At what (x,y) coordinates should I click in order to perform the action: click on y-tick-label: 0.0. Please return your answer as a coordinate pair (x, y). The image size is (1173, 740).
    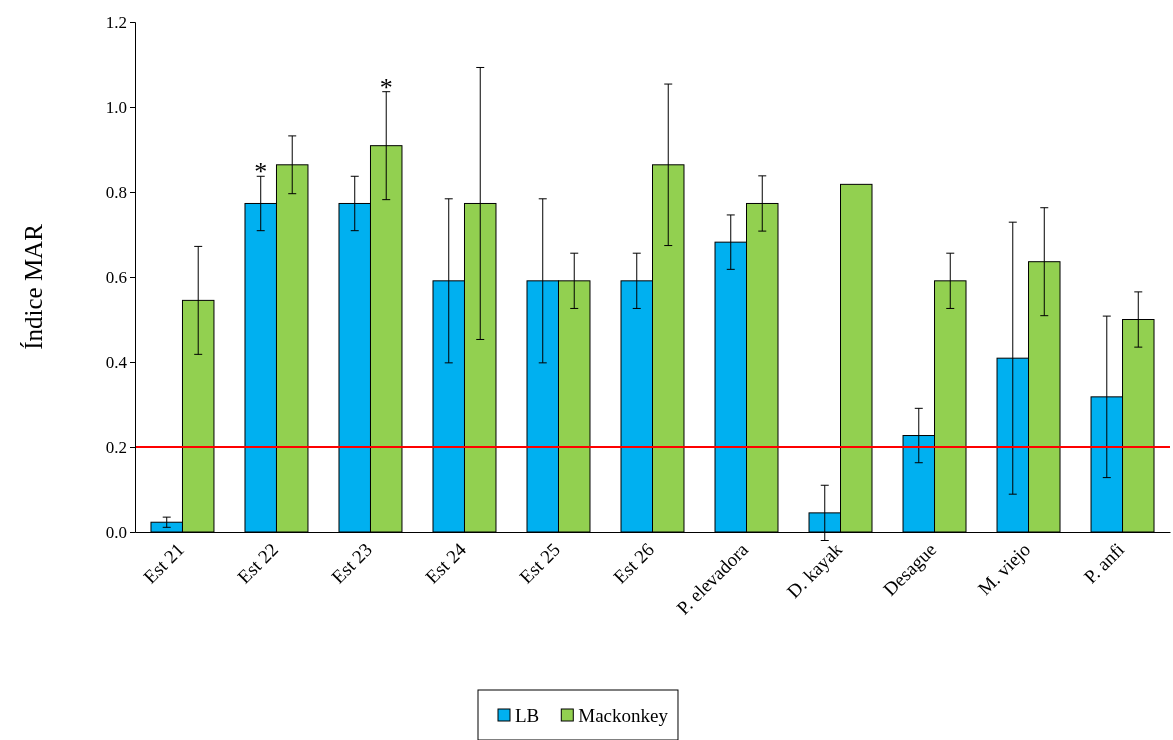
    Looking at the image, I should click on (116, 532).